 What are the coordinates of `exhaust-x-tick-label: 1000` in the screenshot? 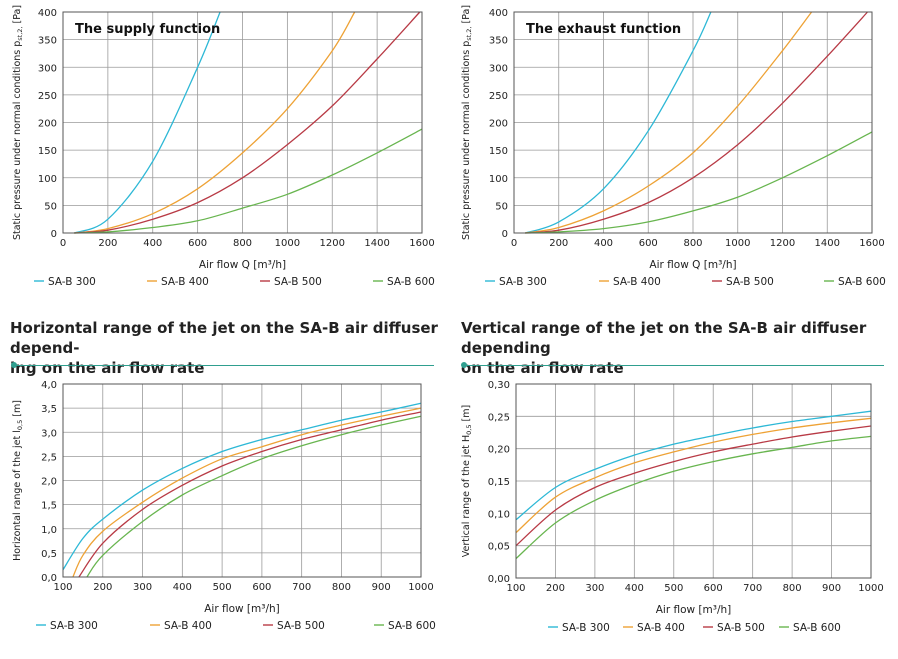 It's located at (737, 243).